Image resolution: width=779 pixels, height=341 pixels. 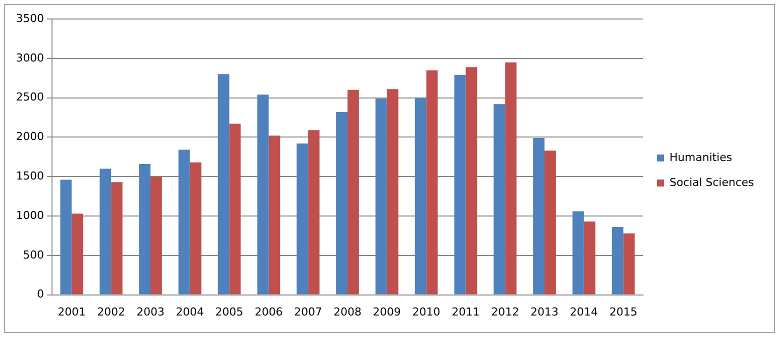 I want to click on y-tick-label: 3500, so click(x=30, y=18).